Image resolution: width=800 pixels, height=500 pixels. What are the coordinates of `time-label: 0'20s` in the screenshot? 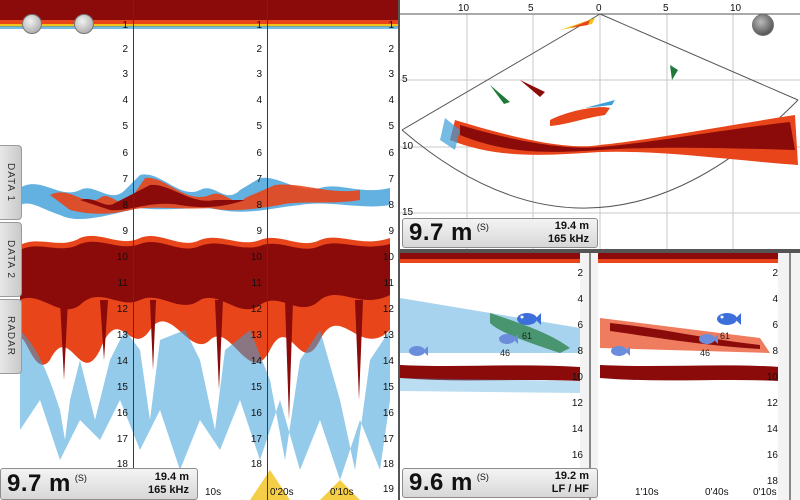 It's located at (282, 492).